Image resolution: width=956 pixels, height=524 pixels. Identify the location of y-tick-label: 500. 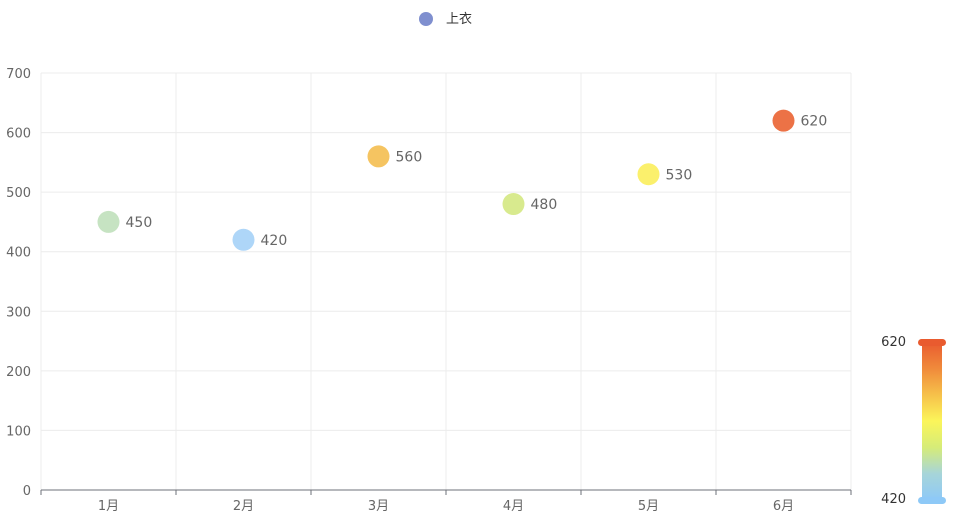
(18, 193).